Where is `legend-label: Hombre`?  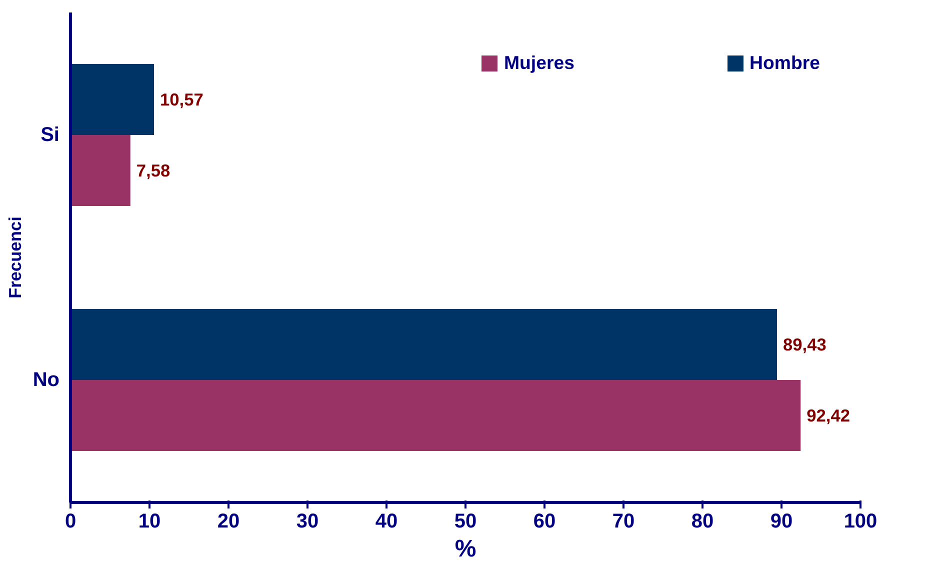
legend-label: Hombre is located at coordinates (785, 63).